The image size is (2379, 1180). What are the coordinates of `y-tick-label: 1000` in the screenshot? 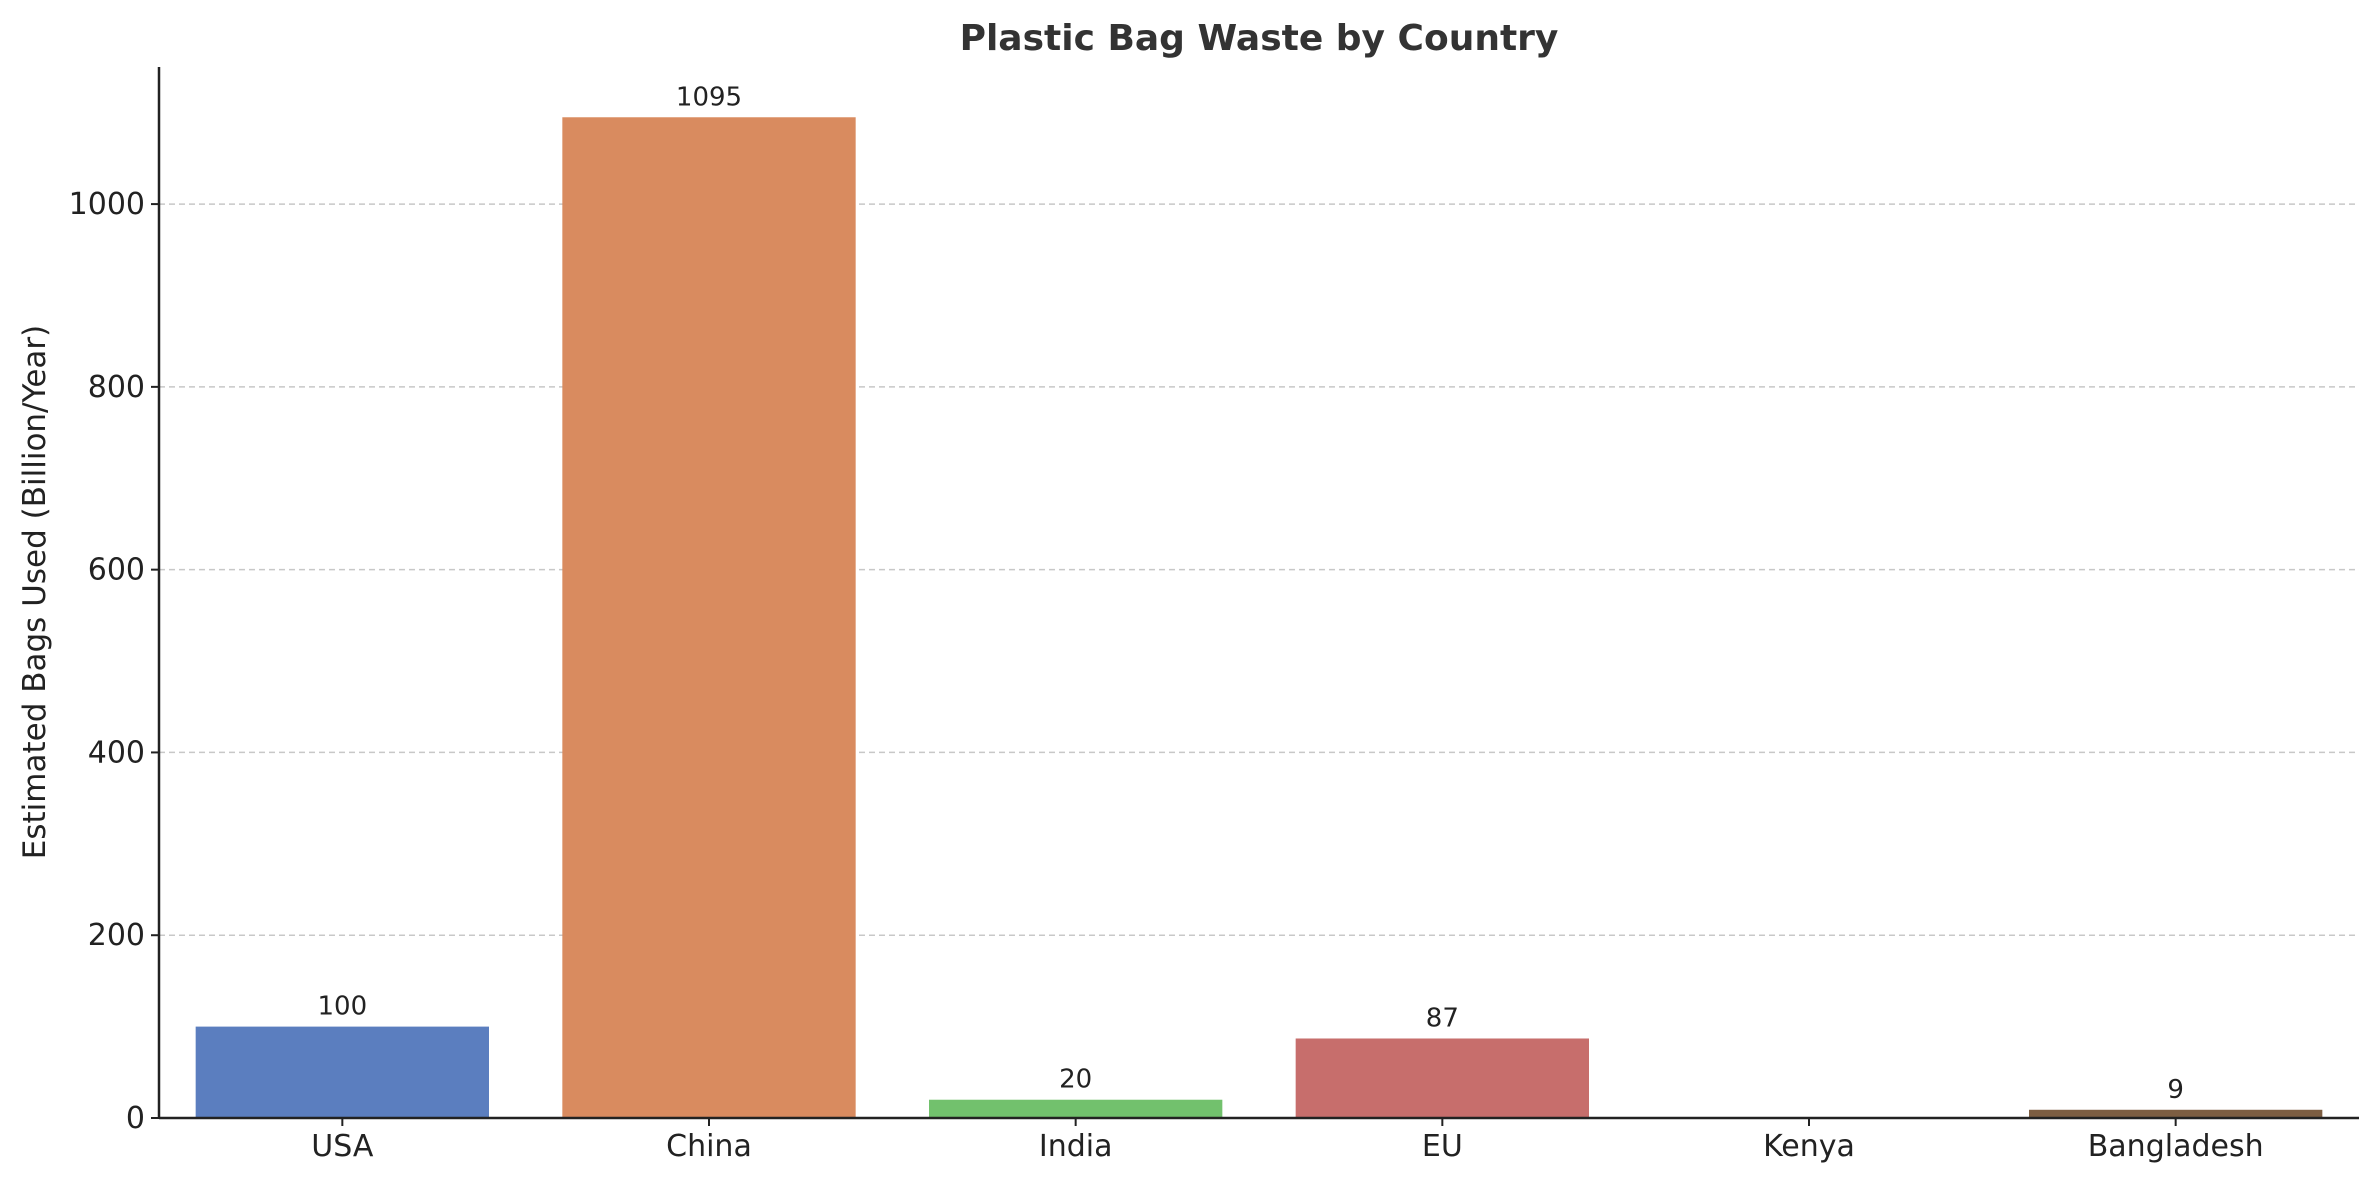 It's located at (107, 204).